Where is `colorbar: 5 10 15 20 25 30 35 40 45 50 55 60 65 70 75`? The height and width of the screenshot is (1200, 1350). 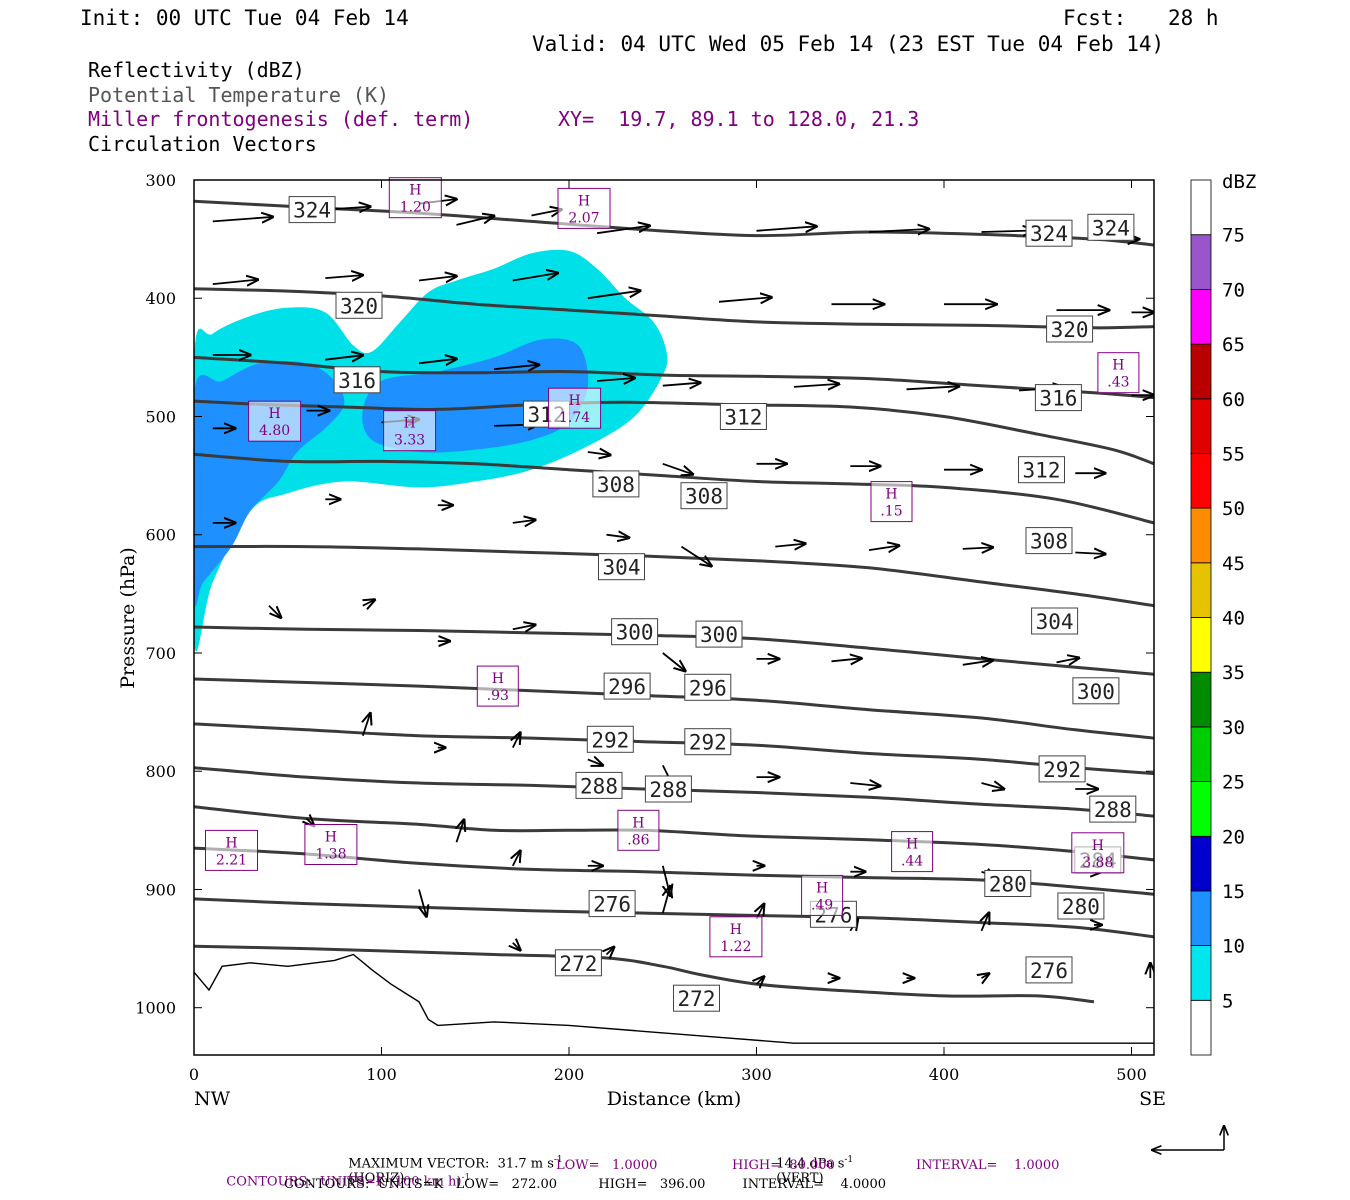
colorbar: 5 10 15 20 25 30 35 40 45 50 55 60 65 70 75 is located at coordinates (1217, 617).